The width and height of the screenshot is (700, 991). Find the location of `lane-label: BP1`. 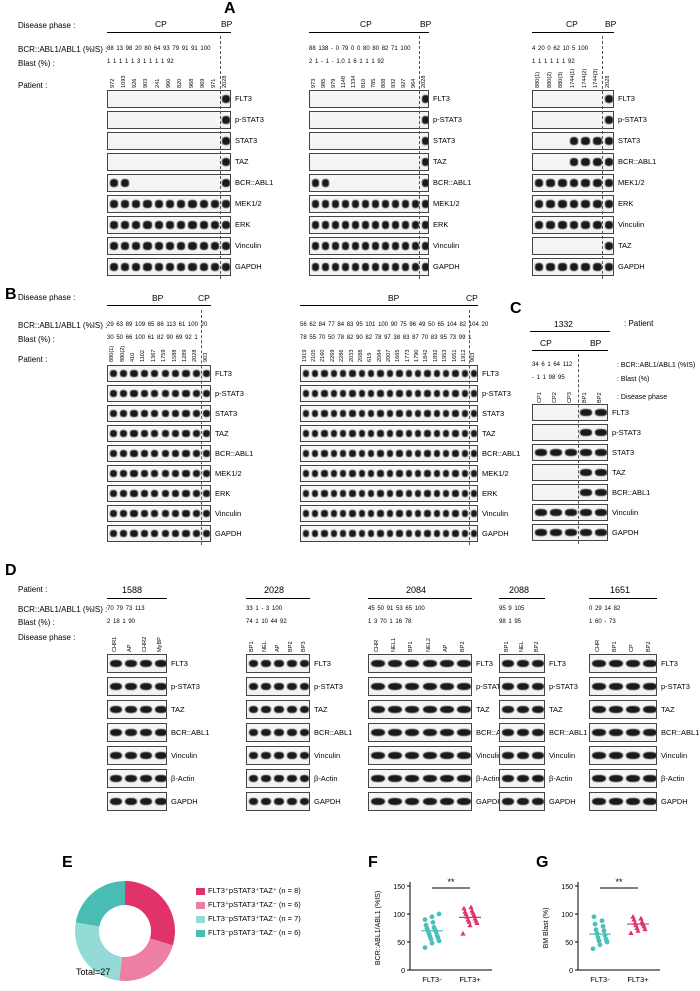

lane-label: BP1 is located at coordinates (614, 646).